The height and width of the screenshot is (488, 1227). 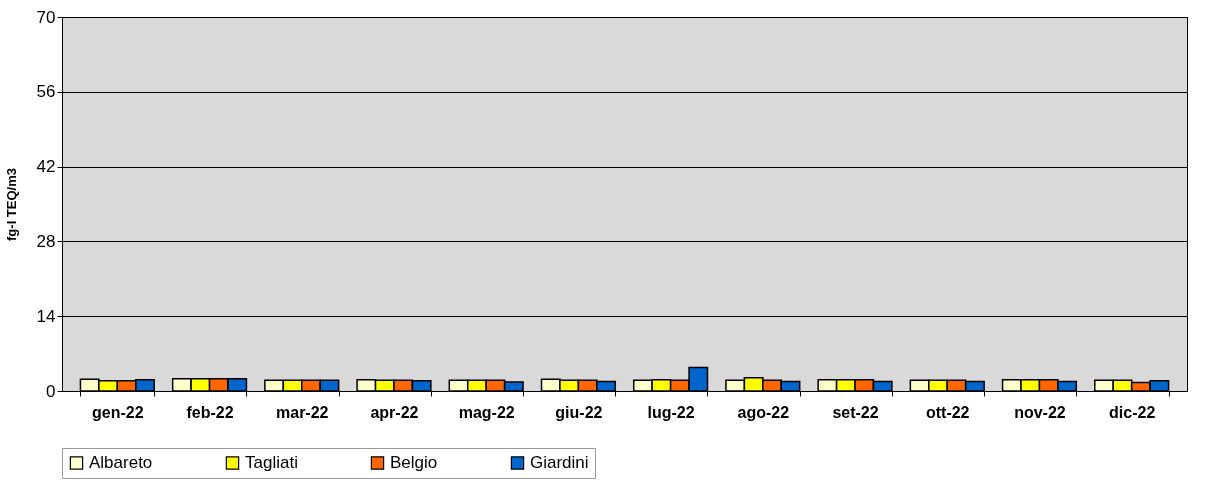 What do you see at coordinates (671, 412) in the screenshot?
I see `x-tick-label: lug-22` at bounding box center [671, 412].